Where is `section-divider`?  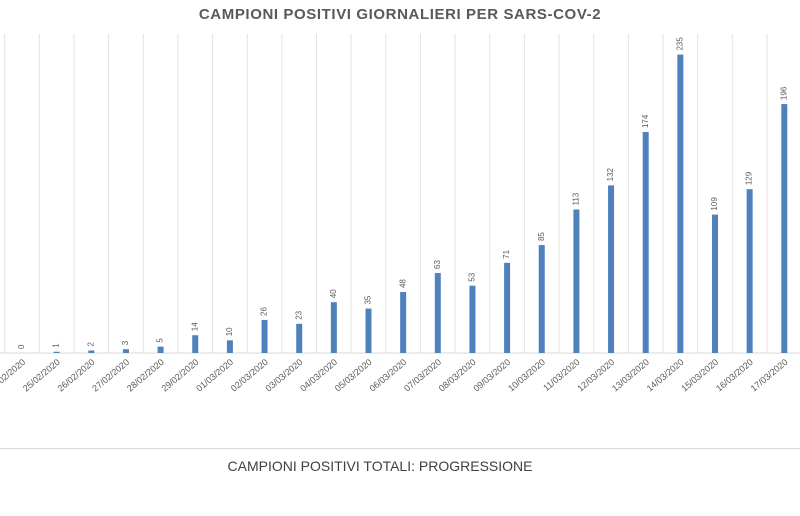 section-divider is located at coordinates (400, 448).